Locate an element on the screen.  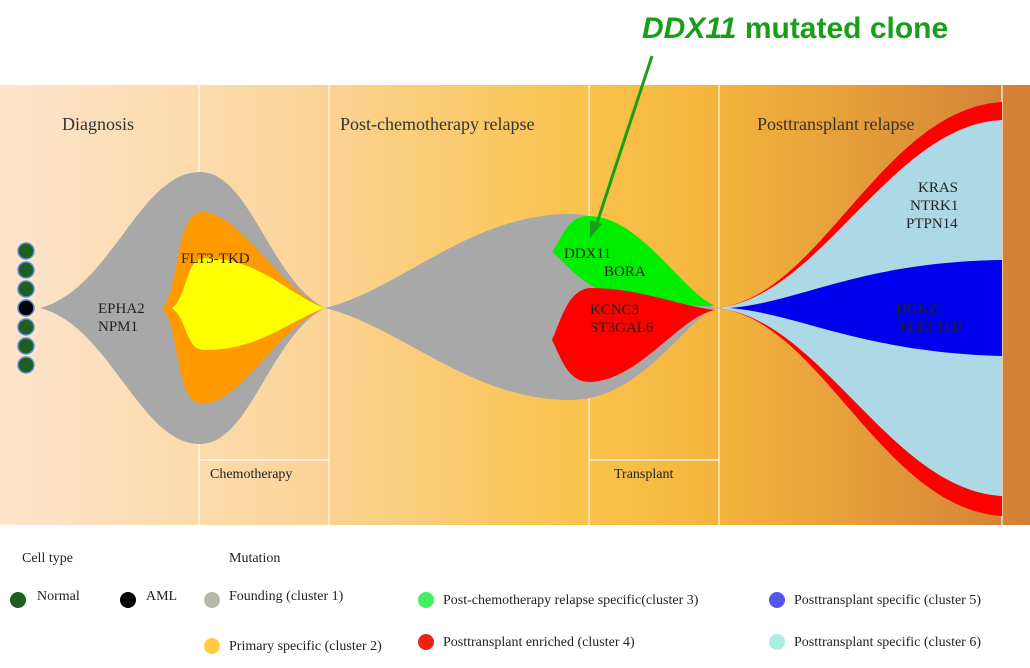
clone-label: BORA is located at coordinates (625, 272).